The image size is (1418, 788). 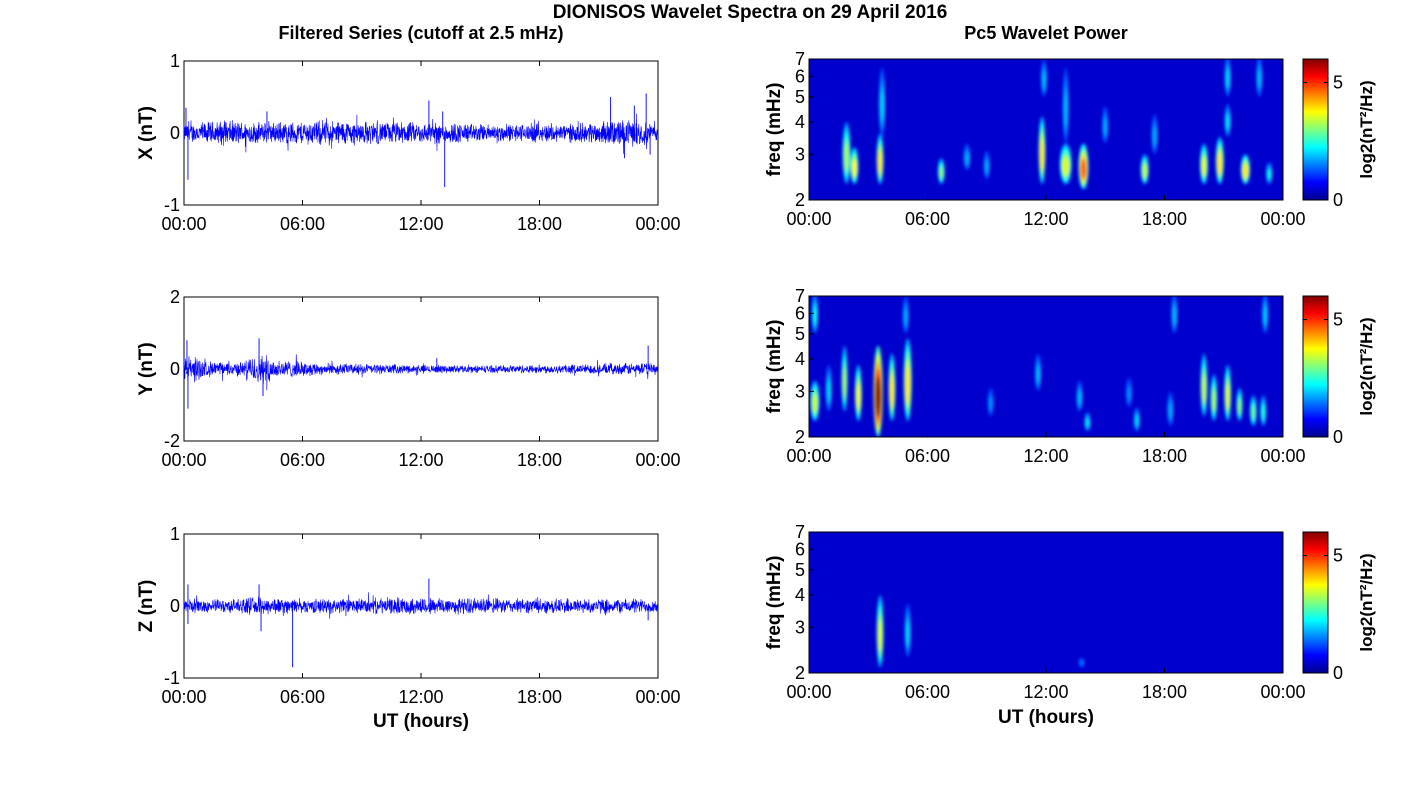 What do you see at coordinates (1046, 717) in the screenshot?
I see `right-xlabel: UT (hours)` at bounding box center [1046, 717].